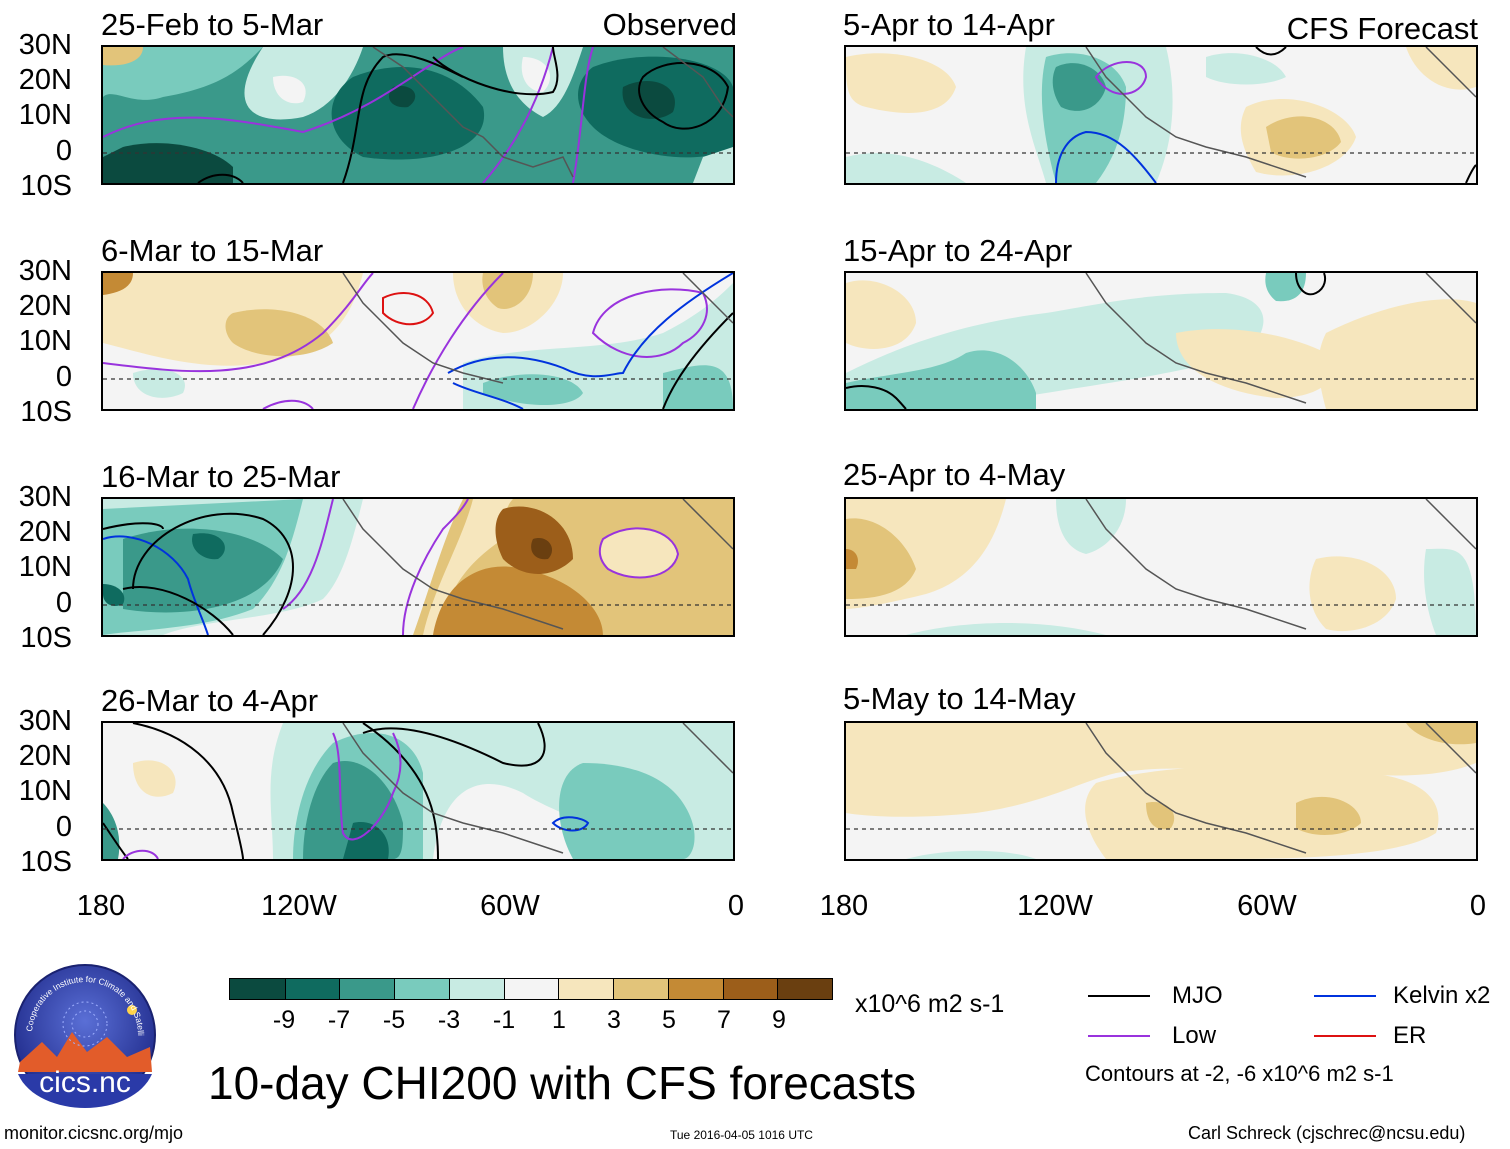 The height and width of the screenshot is (1149, 1510). What do you see at coordinates (504, 1020) in the screenshot?
I see `colorbar-label: -1` at bounding box center [504, 1020].